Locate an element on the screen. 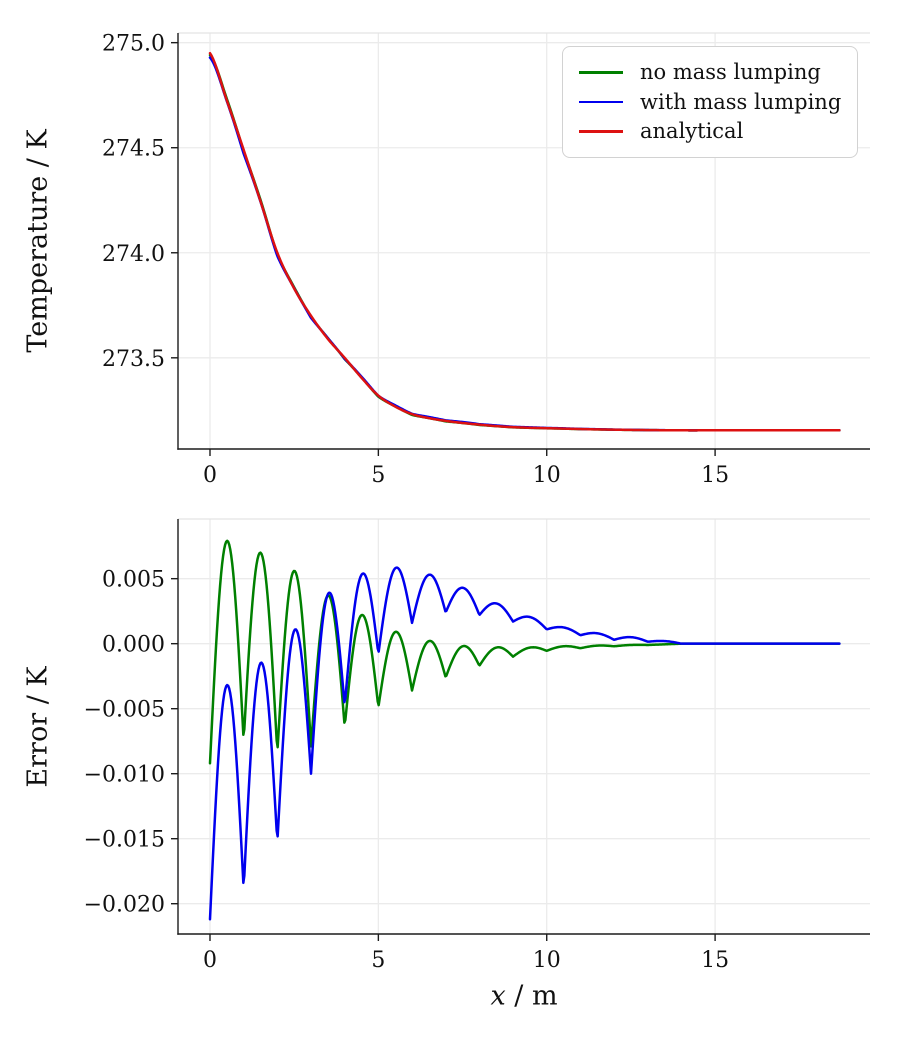  legend-line-green is located at coordinates (601, 72).